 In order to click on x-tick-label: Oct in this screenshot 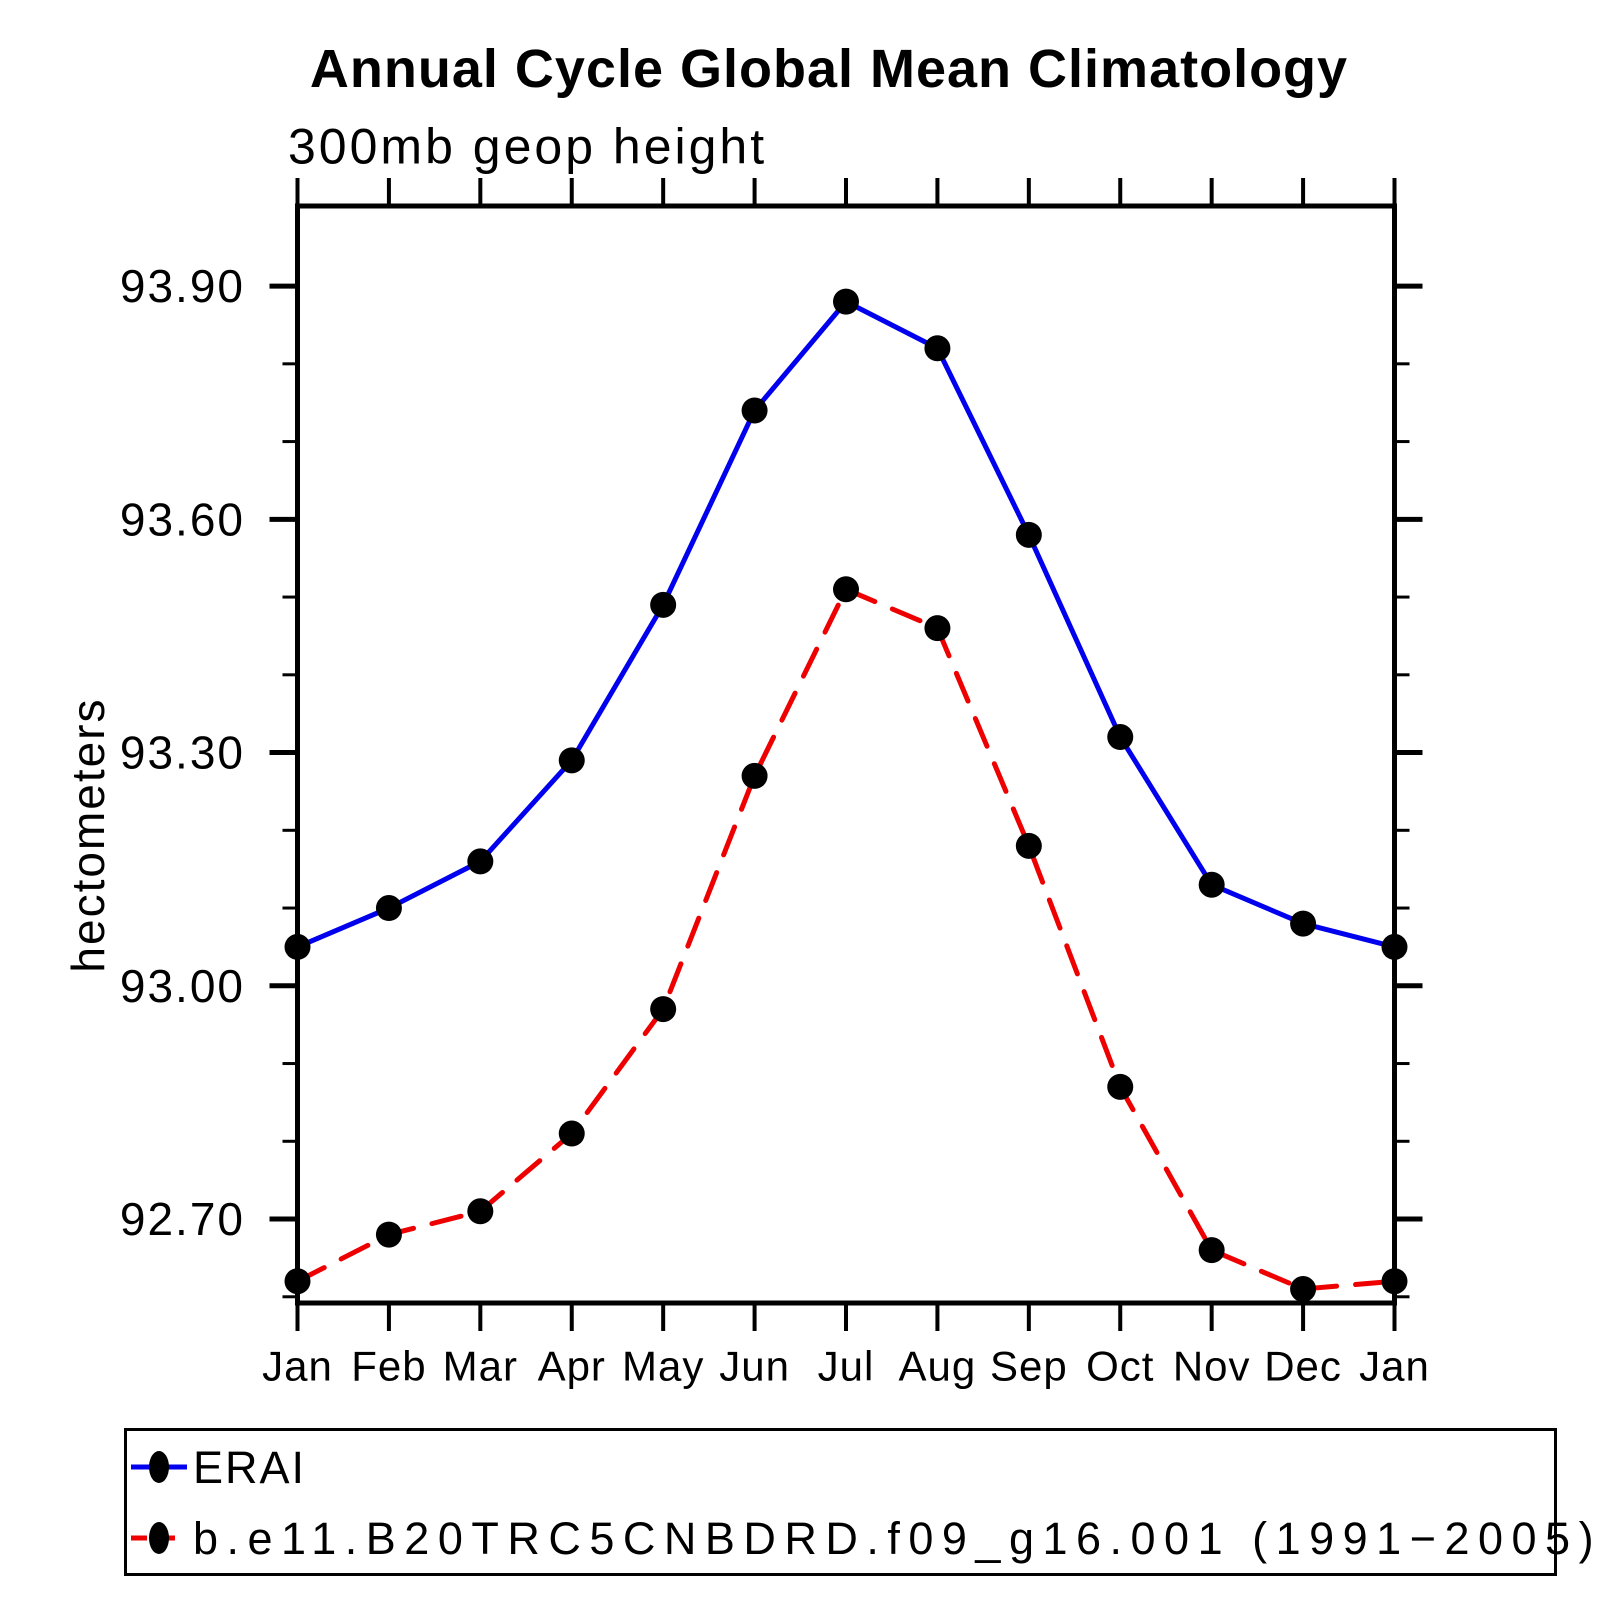, I will do `click(1120, 1366)`.